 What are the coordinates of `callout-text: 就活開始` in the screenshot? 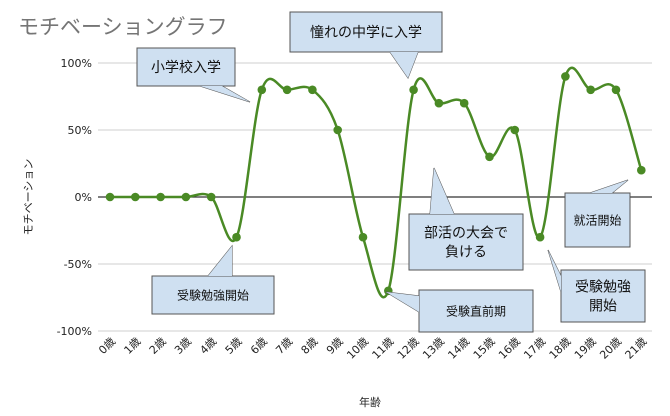 It's located at (597, 220).